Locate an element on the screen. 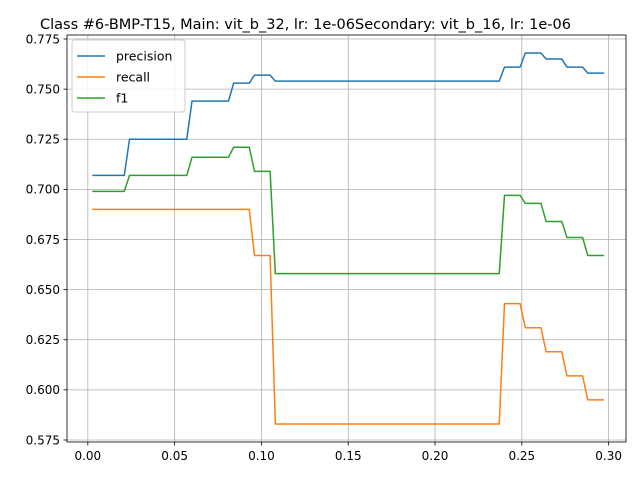 This screenshot has height=480, width=640. y-tick-label: 0.625 is located at coordinates (43, 340).